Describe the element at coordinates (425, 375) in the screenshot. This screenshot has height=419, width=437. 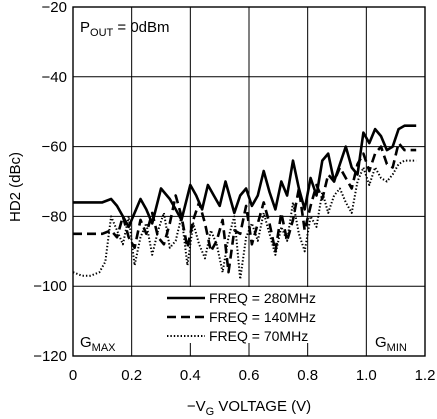
I see `x-tick-label: 1.2` at that location.